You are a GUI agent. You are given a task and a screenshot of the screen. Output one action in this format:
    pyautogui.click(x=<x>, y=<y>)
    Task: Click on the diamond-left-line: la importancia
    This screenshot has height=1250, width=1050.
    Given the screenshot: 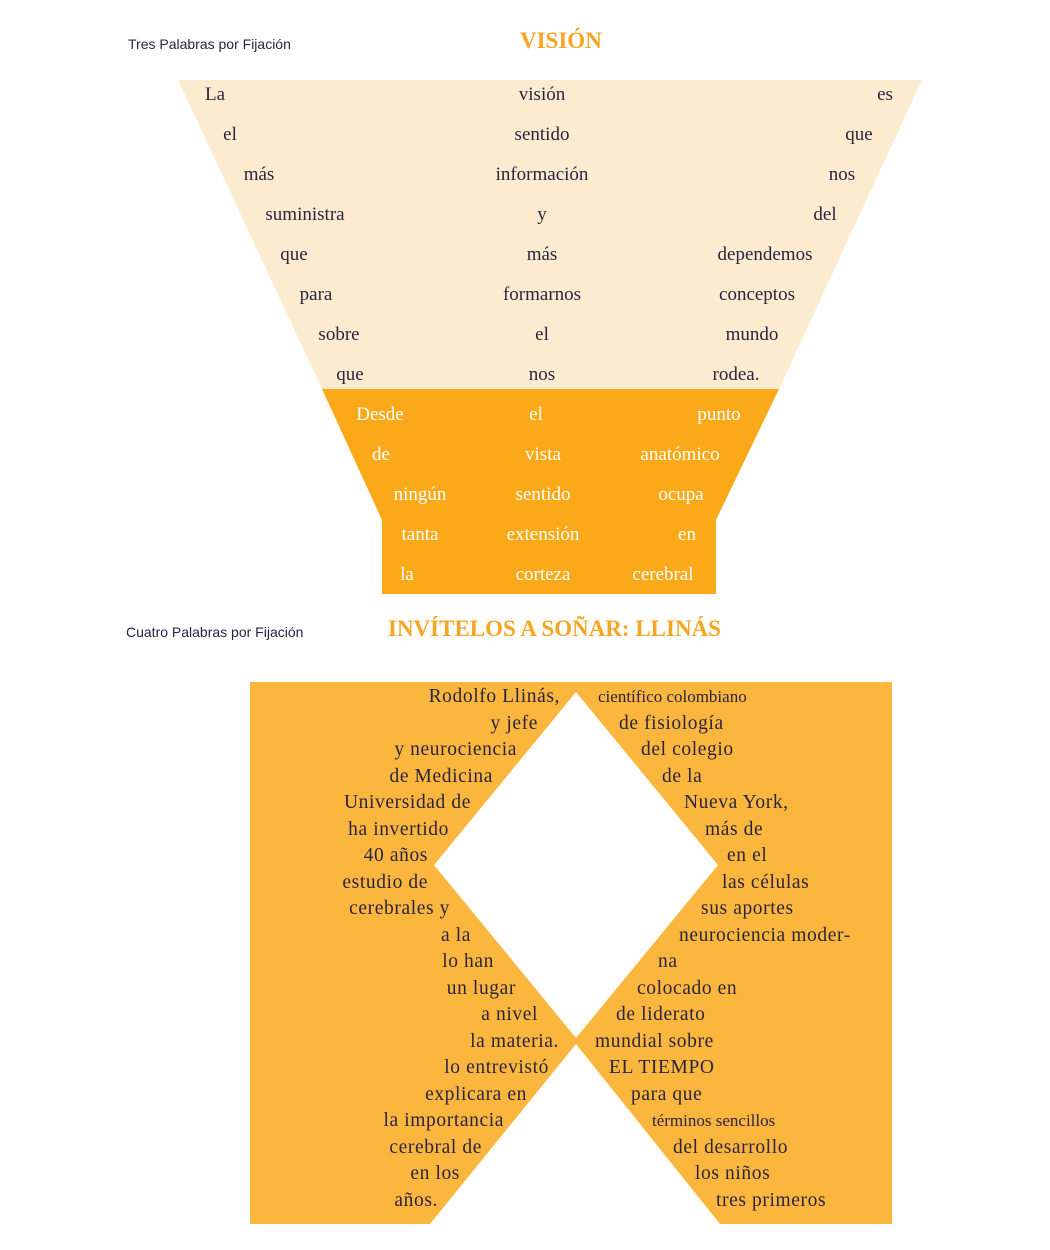 What is the action you would take?
    pyautogui.click(x=443, y=1120)
    